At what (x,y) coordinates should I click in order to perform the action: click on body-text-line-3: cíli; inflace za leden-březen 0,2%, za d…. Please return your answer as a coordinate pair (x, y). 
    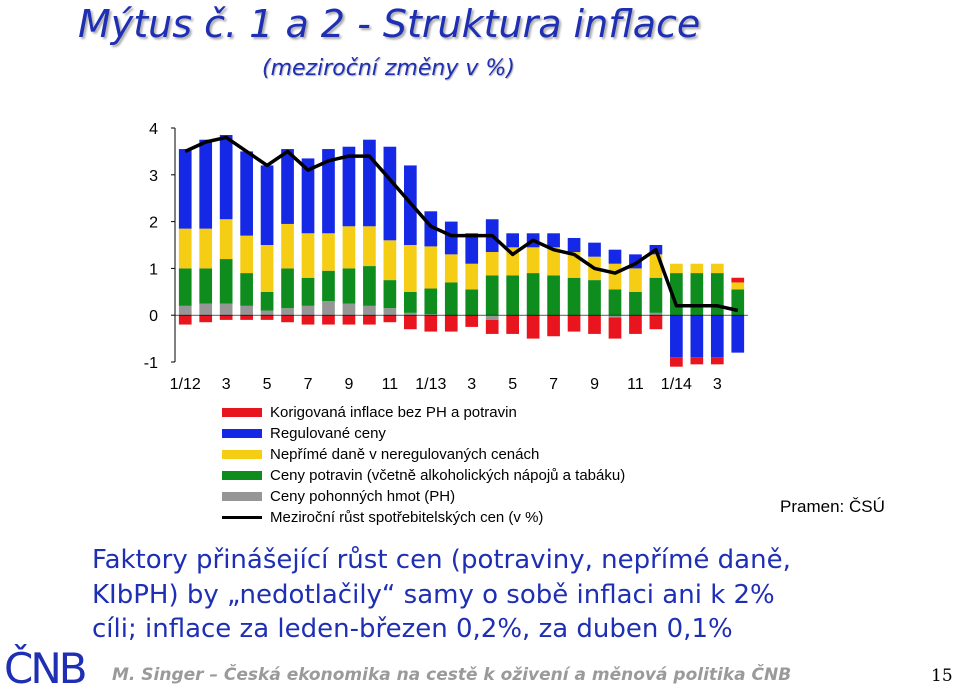
    Looking at the image, I should click on (412, 629).